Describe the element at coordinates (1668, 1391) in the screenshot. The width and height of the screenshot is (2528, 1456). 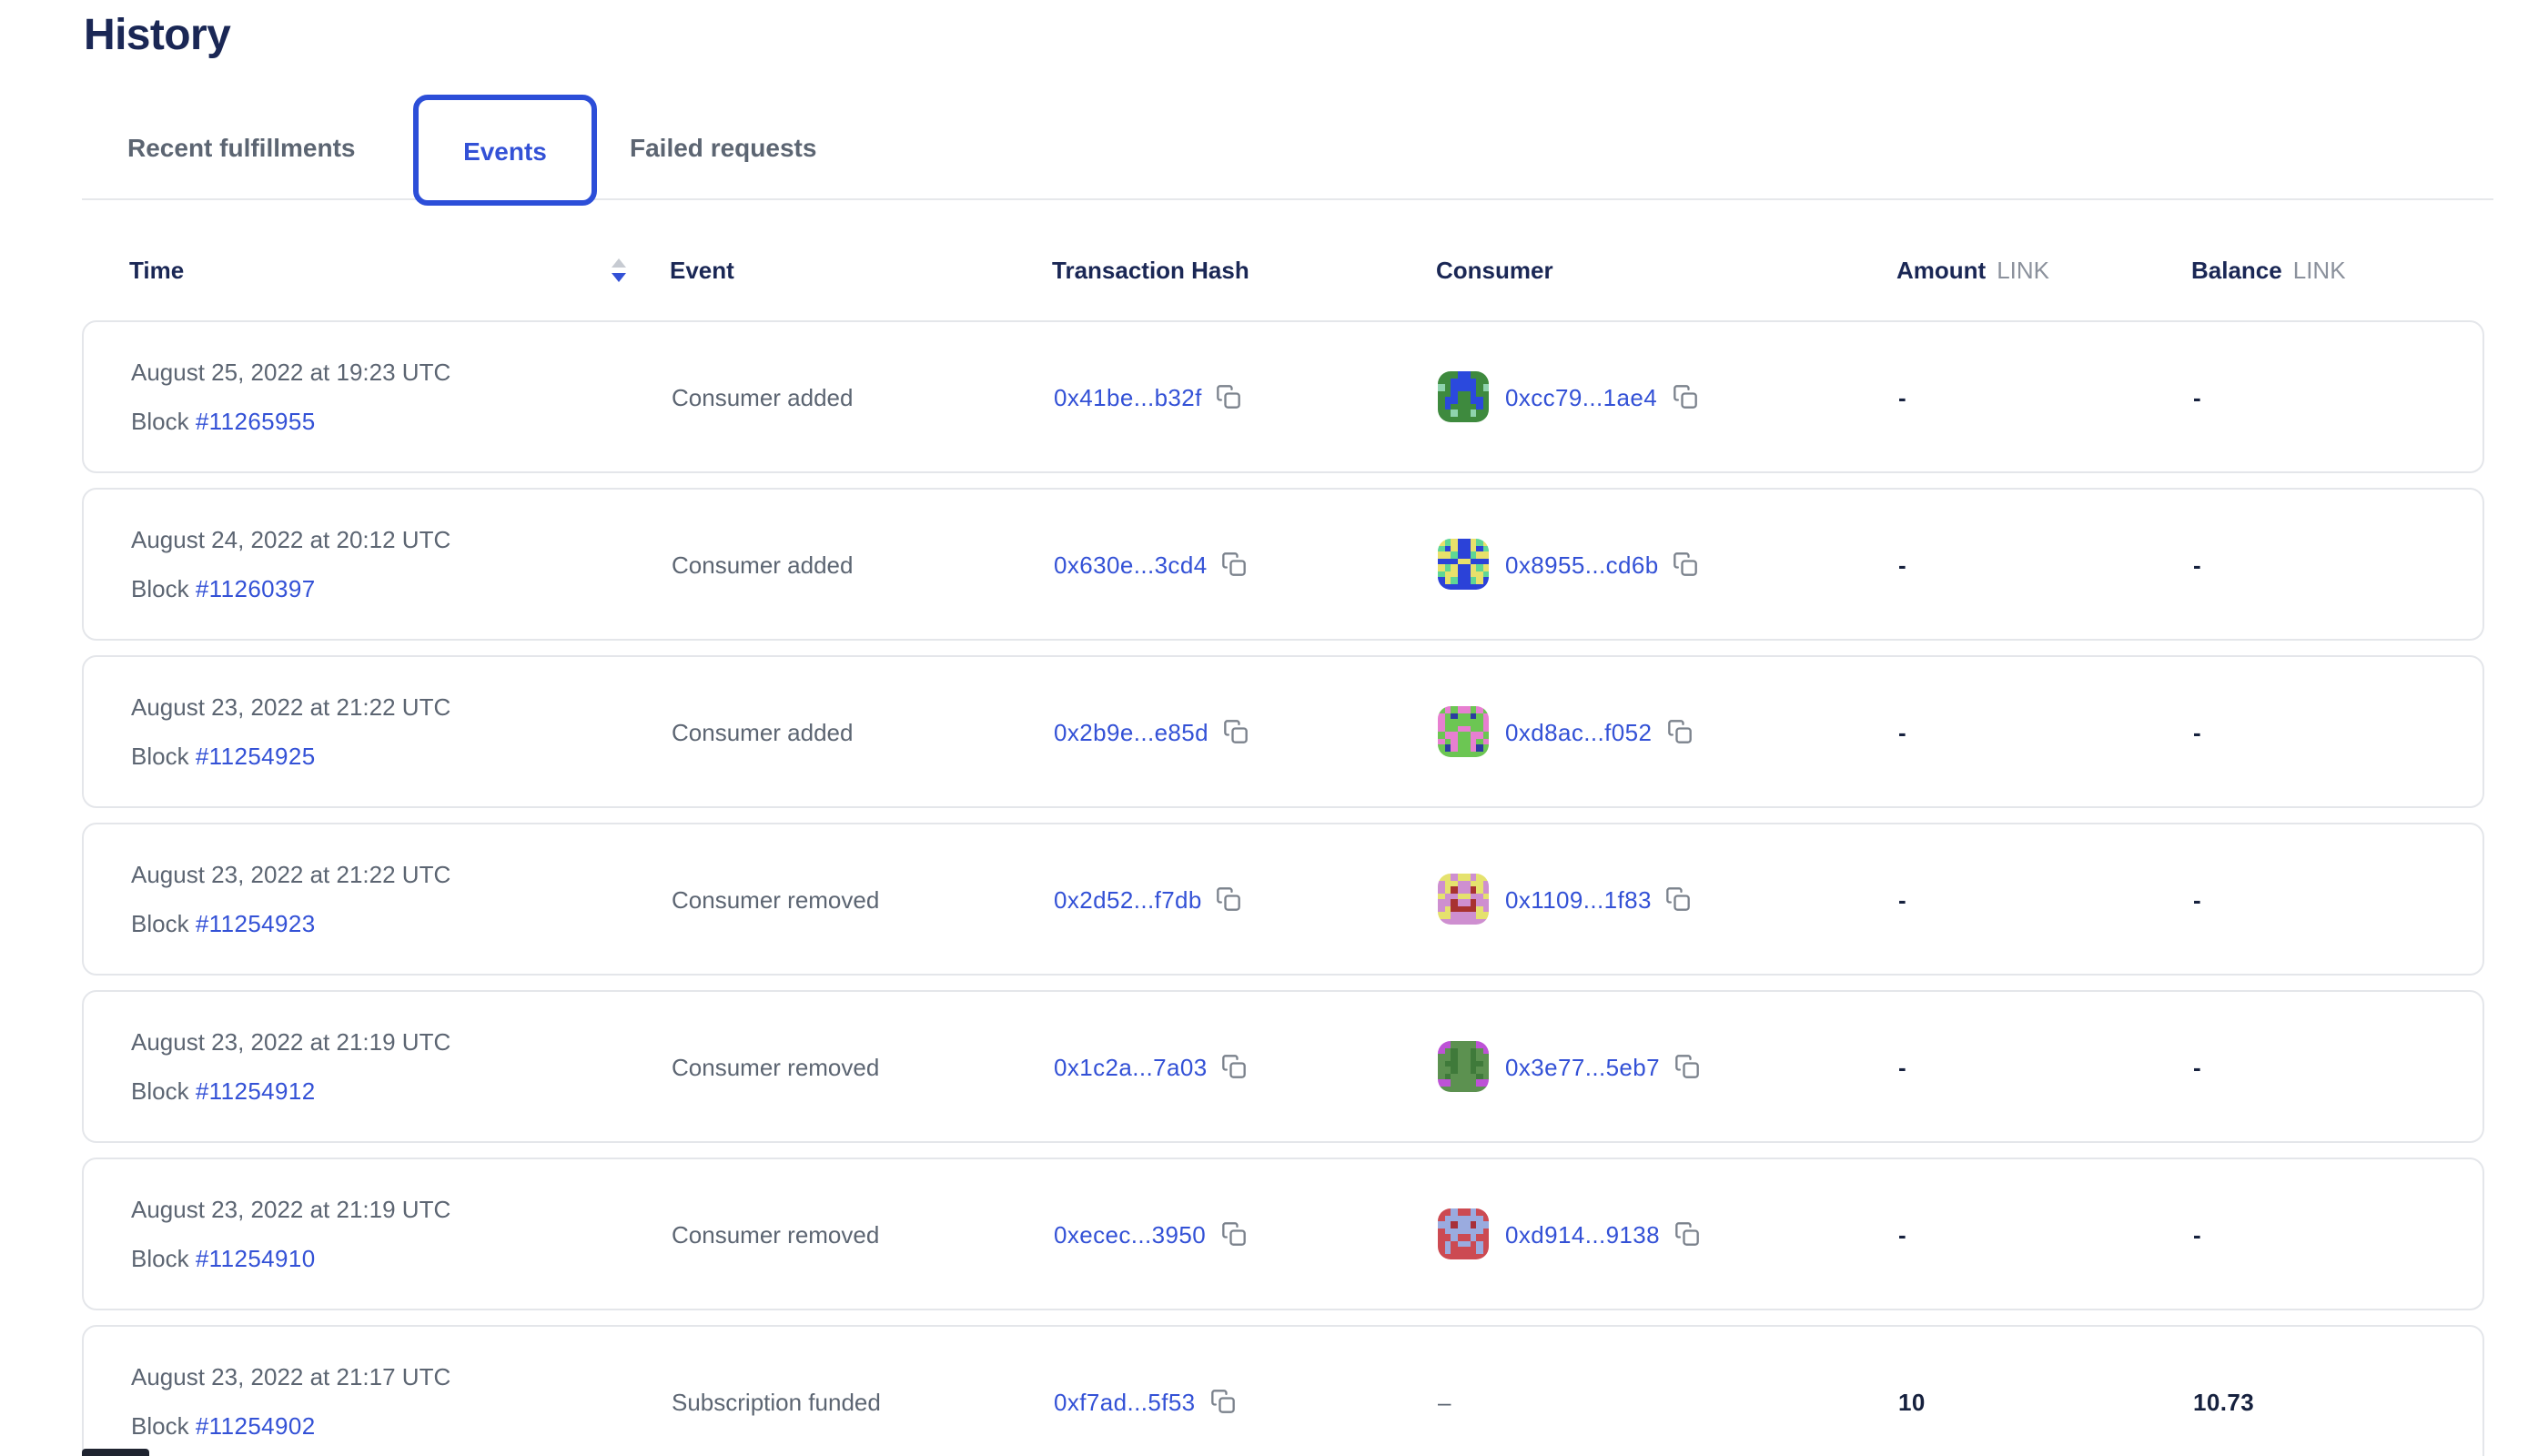
I see `consumer-cell: –` at that location.